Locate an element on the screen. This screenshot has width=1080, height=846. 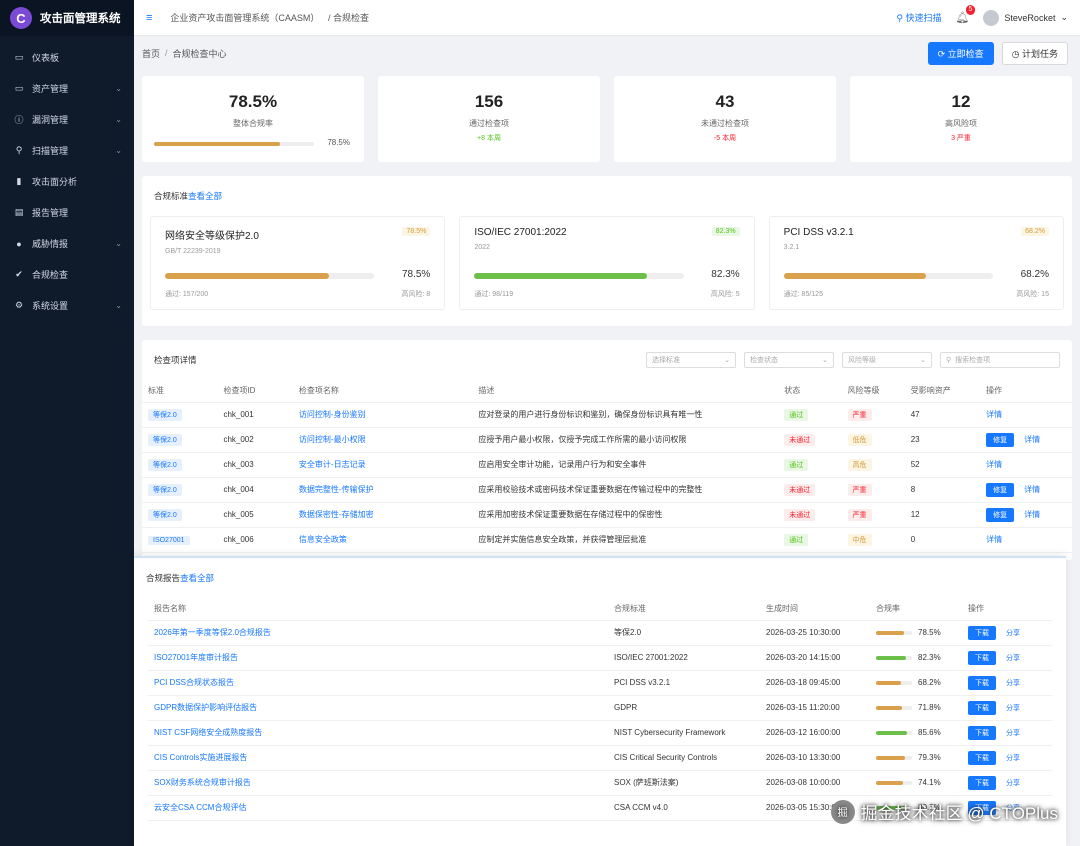
cell-assets: 23 is located at coordinates (942, 440).